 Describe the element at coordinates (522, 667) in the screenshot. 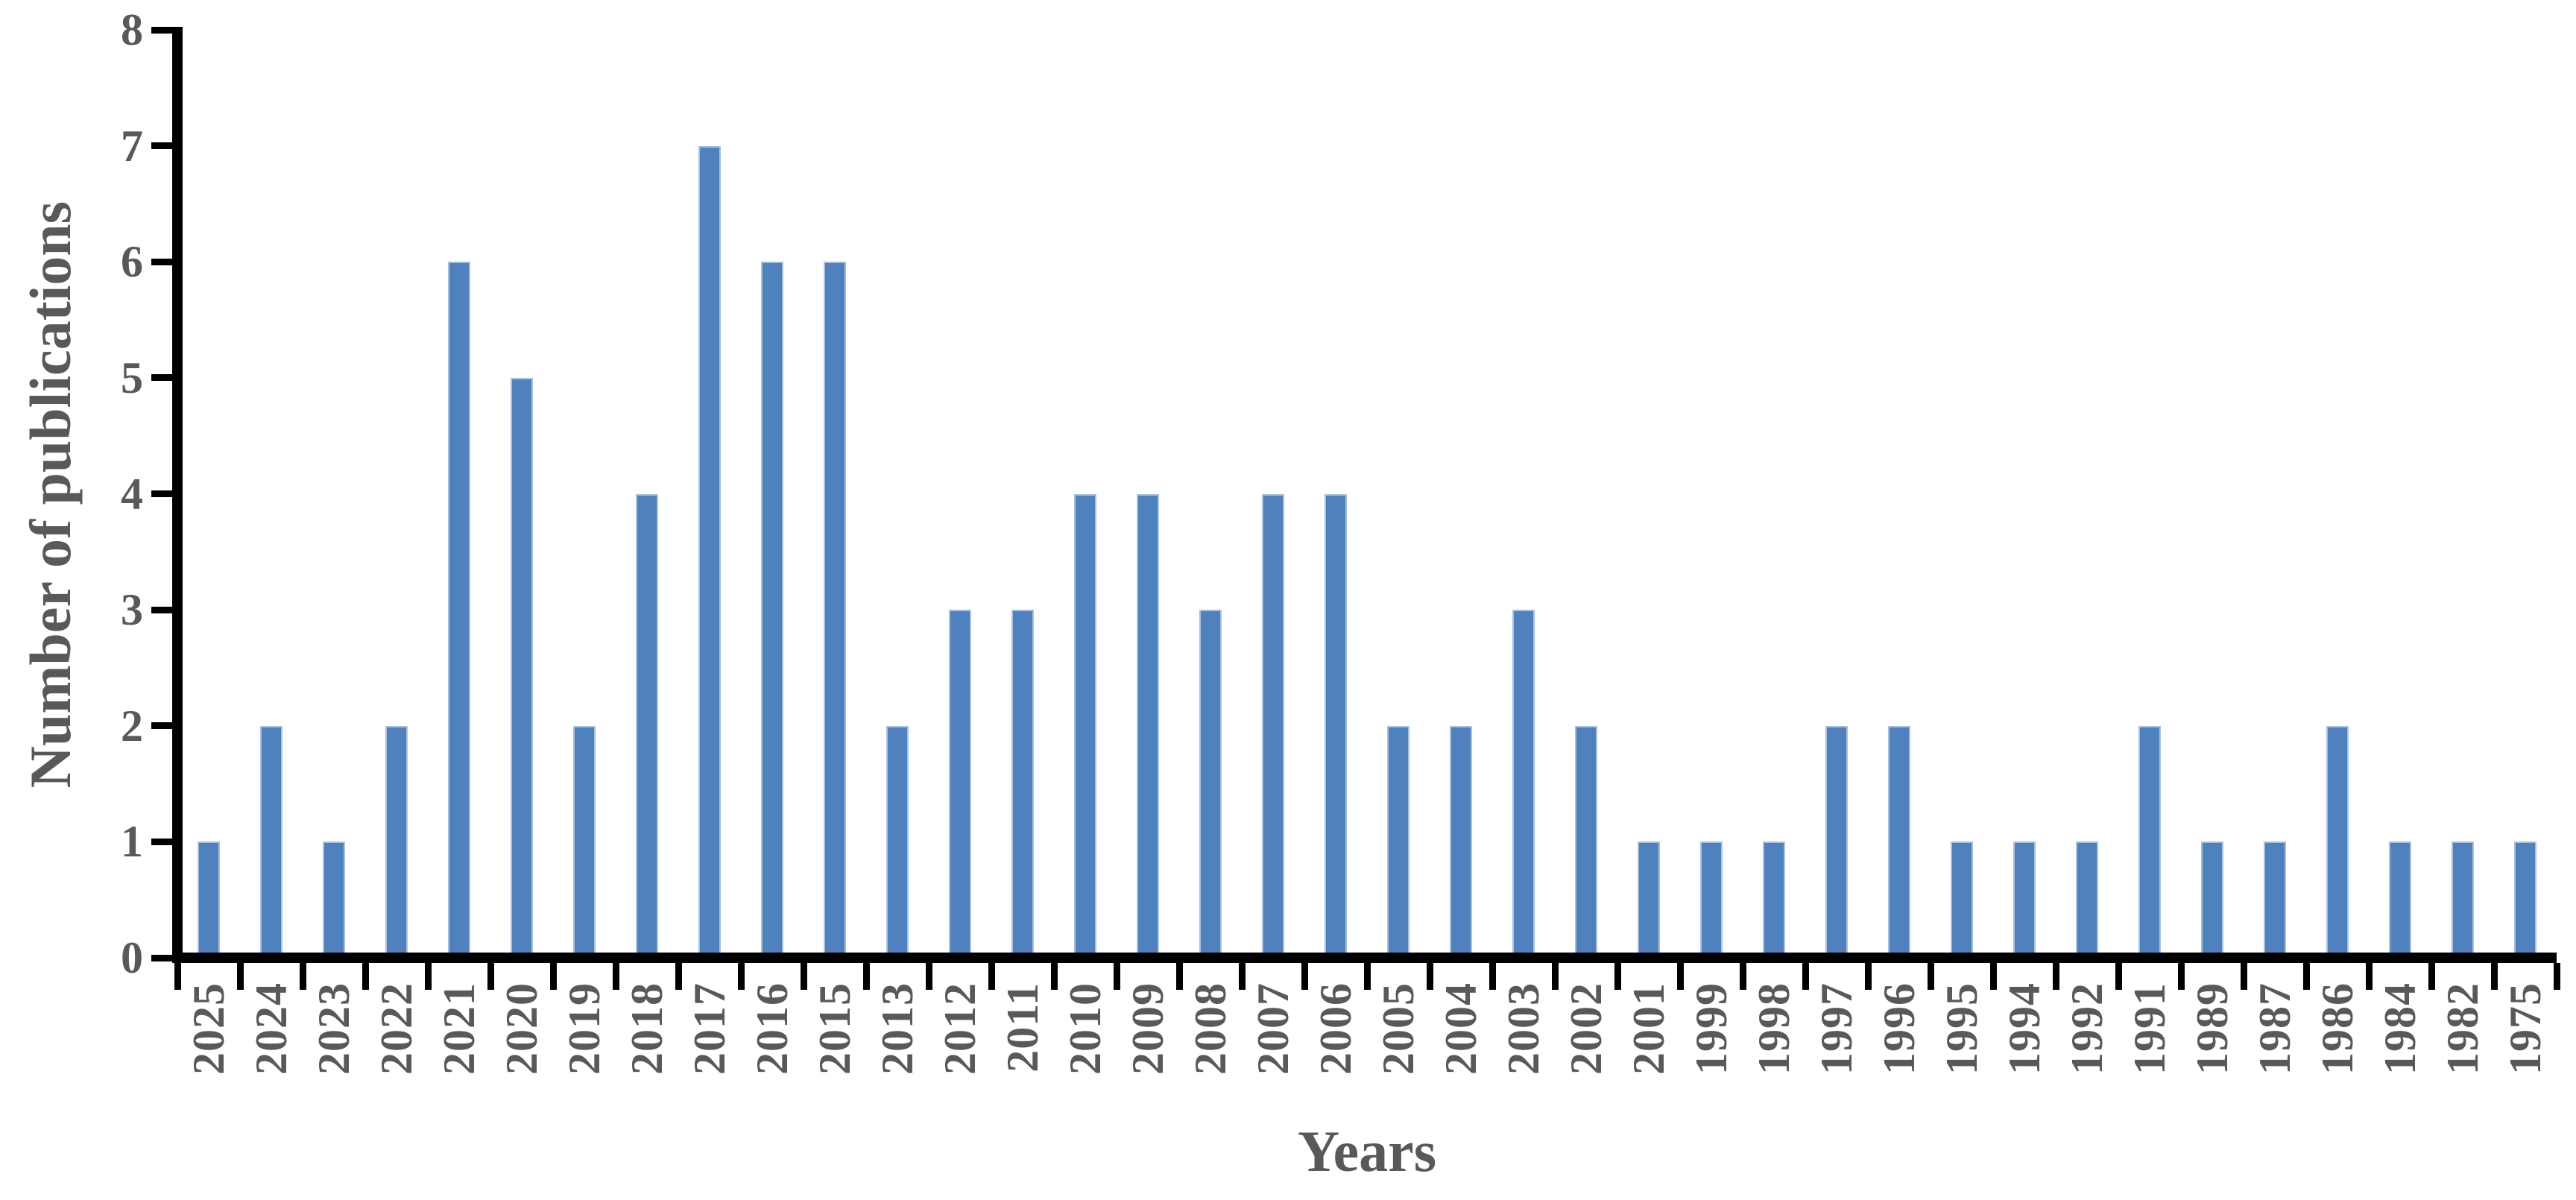

I see `bar-2020` at that location.